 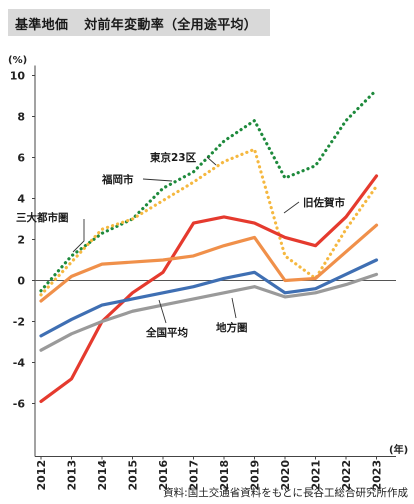 What do you see at coordinates (224, 475) in the screenshot?
I see `x-tick-label: 2018` at bounding box center [224, 475].